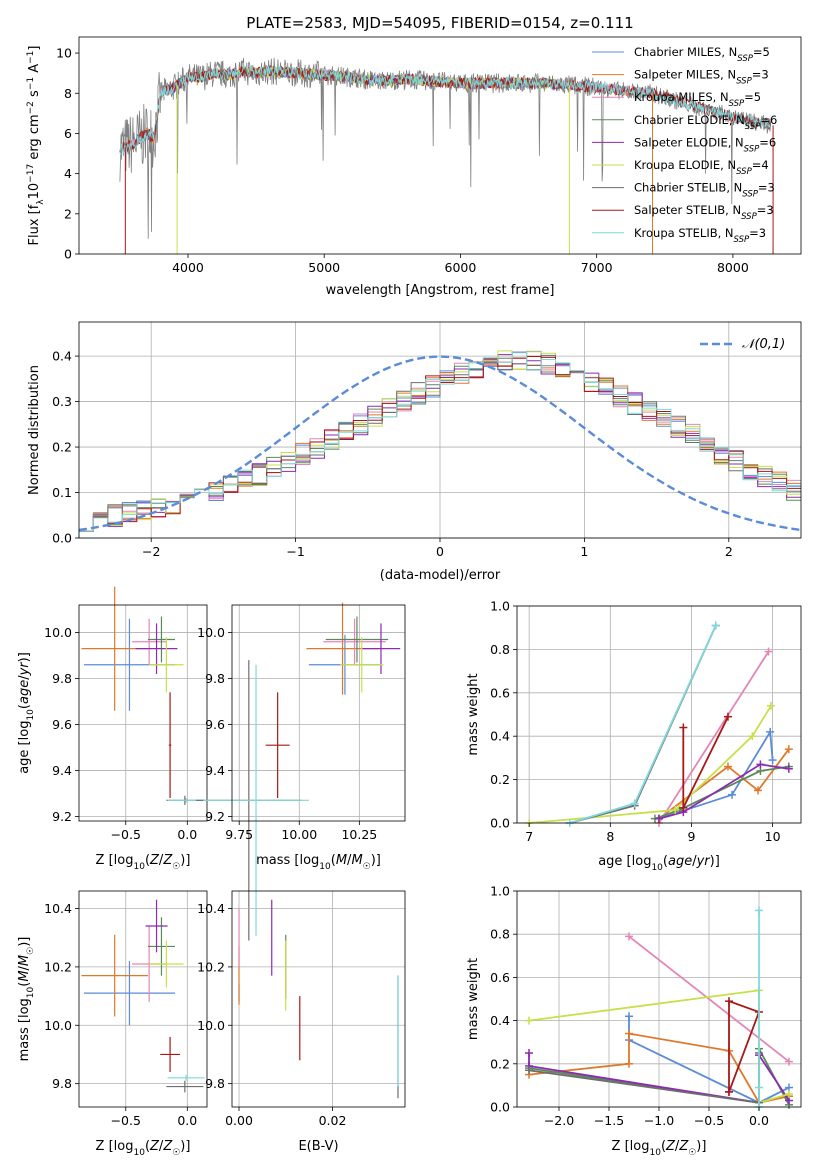 This screenshot has height=1170, width=819. Describe the element at coordinates (440, 290) in the screenshot. I see `x-axis-label: wavelength [Angstrom, rest frame]` at that location.